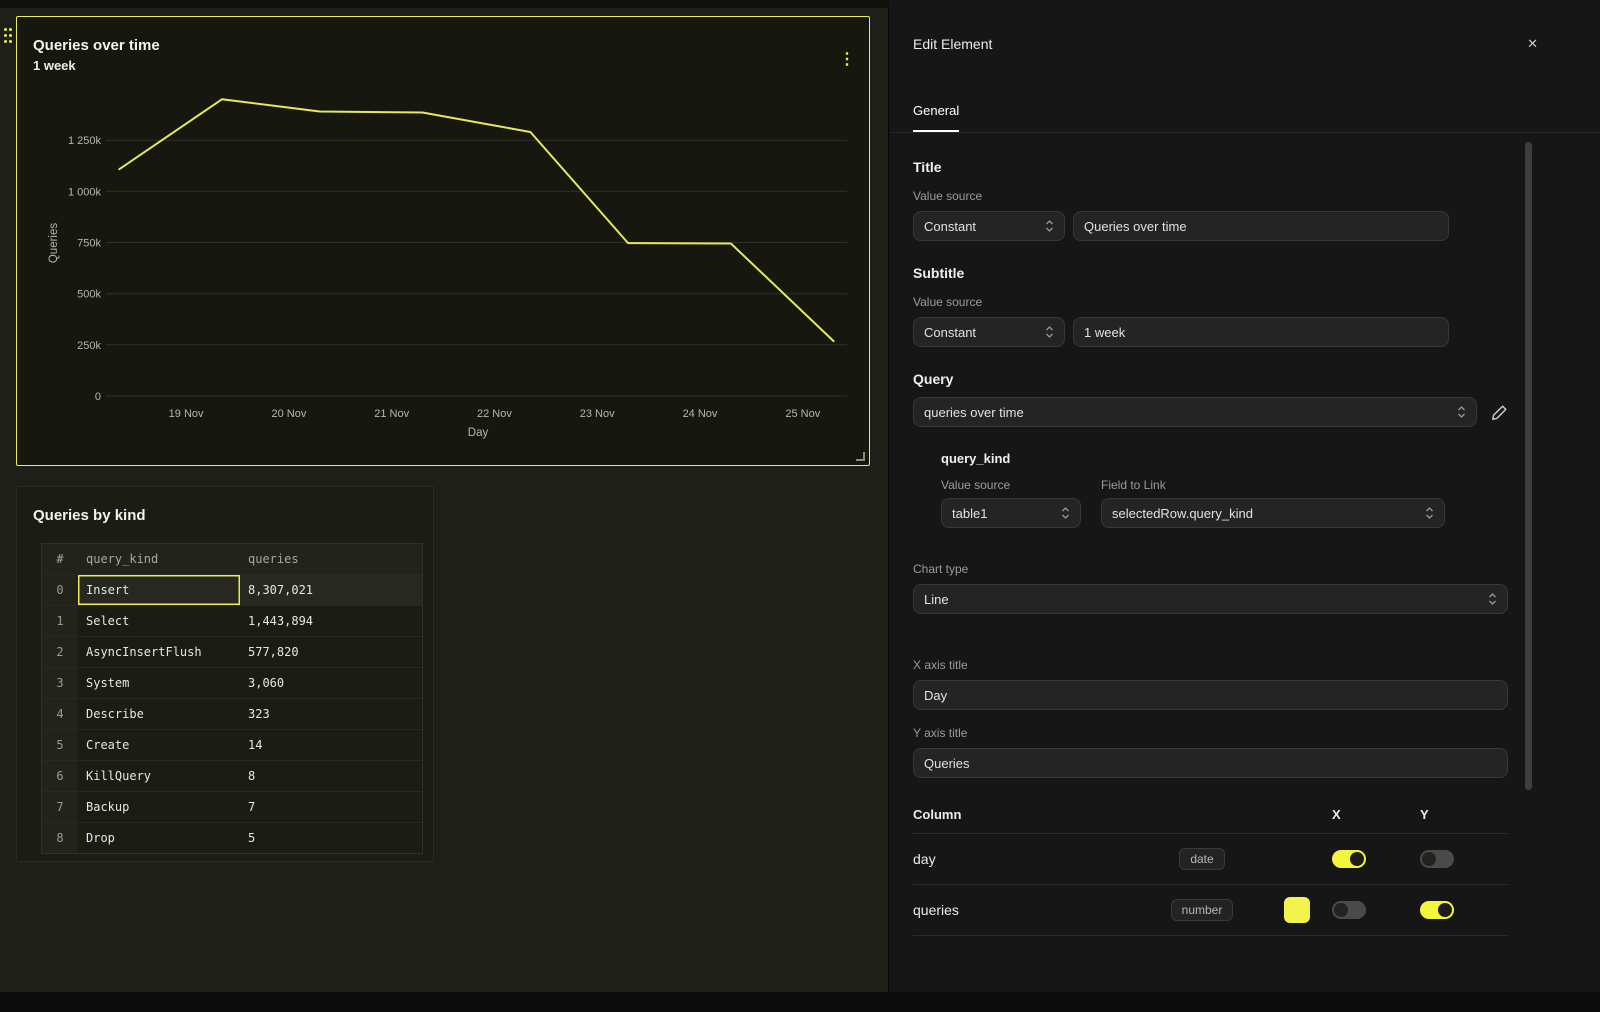 The height and width of the screenshot is (1012, 1600). I want to click on queries-cell: 5, so click(252, 838).